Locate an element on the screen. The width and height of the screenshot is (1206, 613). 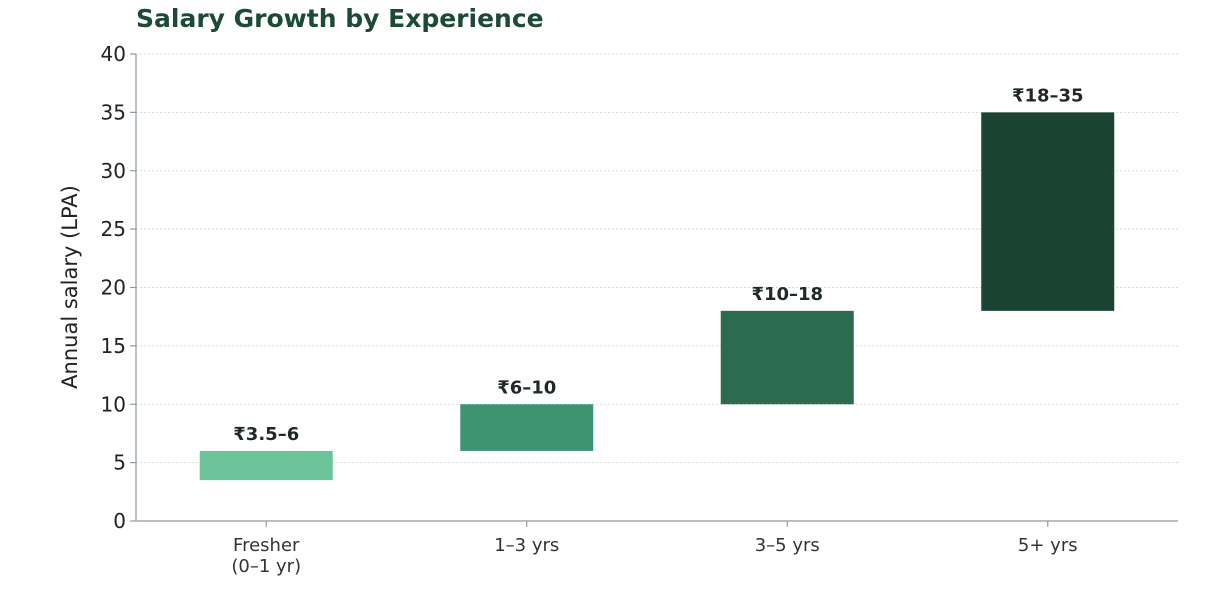
y-axis-ticks: 0 5 10 15 20 25 30 35 40 is located at coordinates (118, 287).